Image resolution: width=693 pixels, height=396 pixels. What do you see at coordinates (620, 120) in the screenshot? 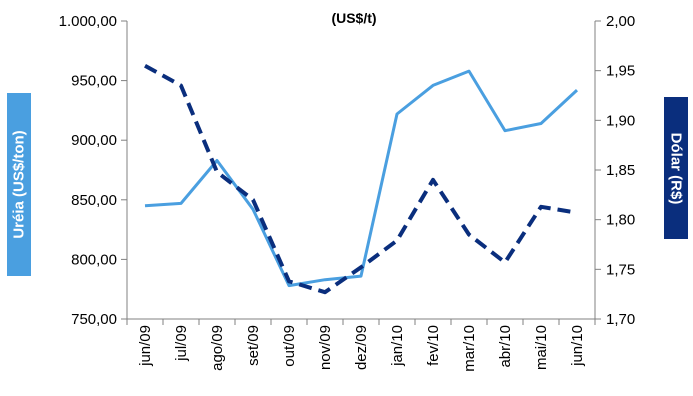
I see `right-tick-label: 1,90` at bounding box center [620, 120].